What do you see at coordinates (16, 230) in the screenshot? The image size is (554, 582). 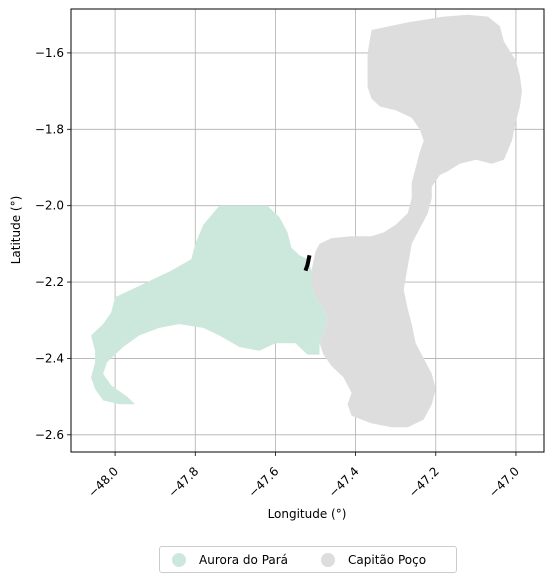 I see `y-axis-title: Latitude (°)` at bounding box center [16, 230].